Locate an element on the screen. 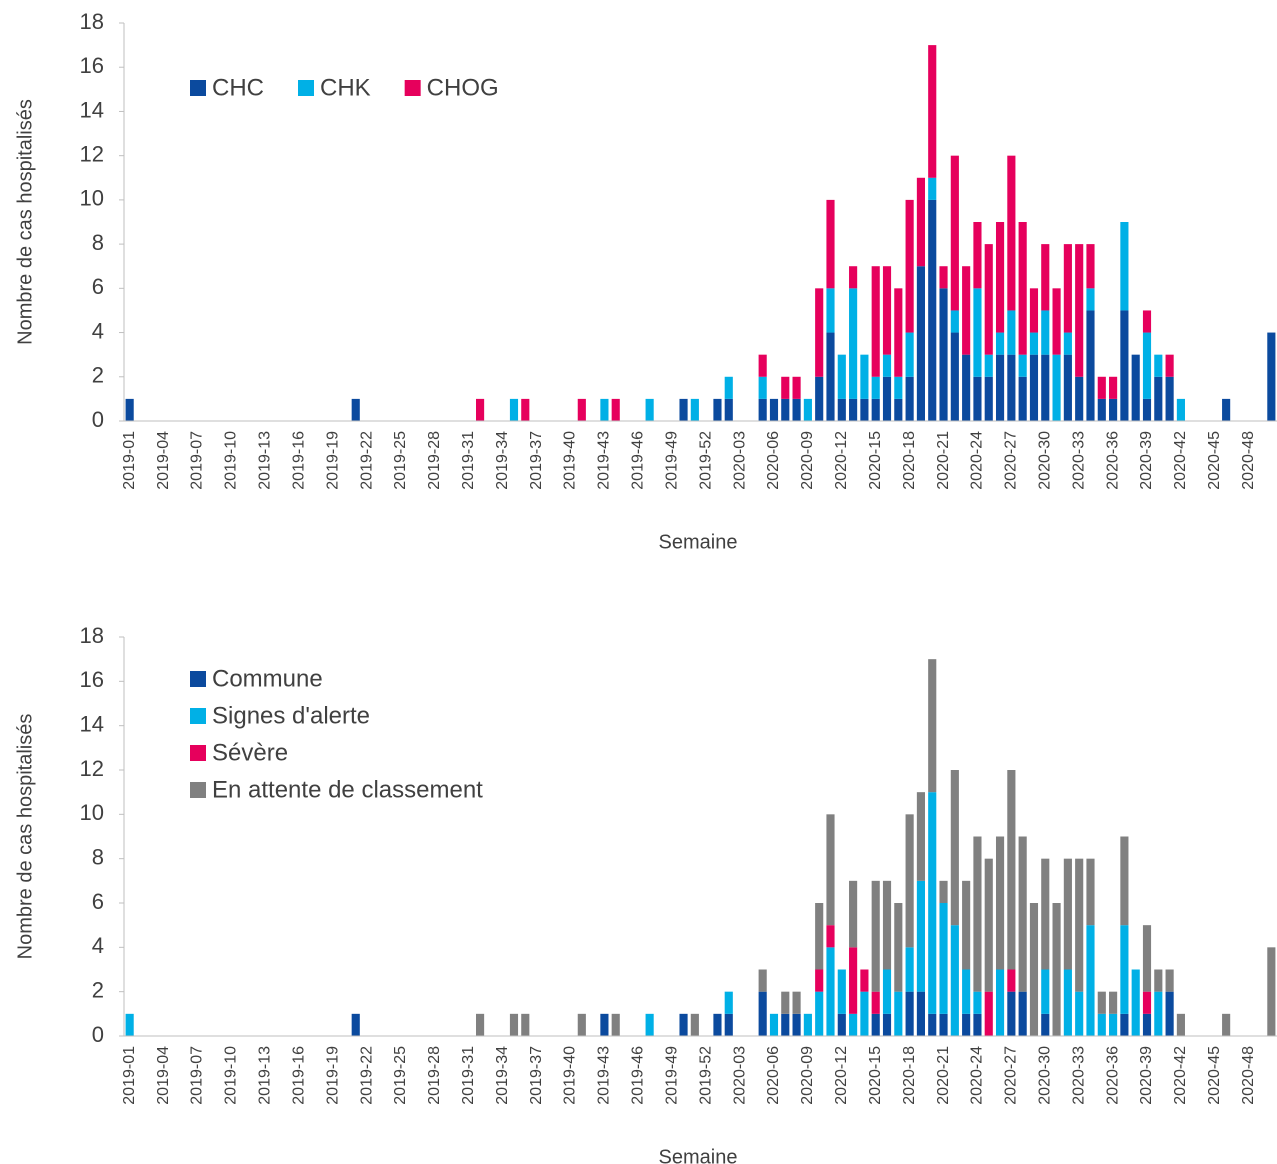 This screenshot has width=1277, height=1164. x-tick-label: 2020-27 is located at coordinates (1011, 1075).